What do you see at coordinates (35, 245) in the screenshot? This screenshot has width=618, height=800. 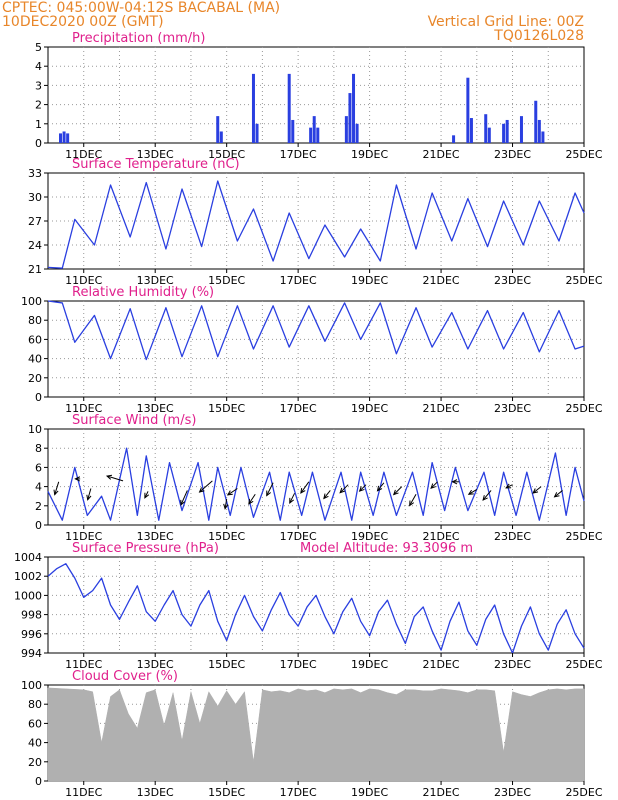 I see `temperature-y-tick-label: 24` at bounding box center [35, 245].